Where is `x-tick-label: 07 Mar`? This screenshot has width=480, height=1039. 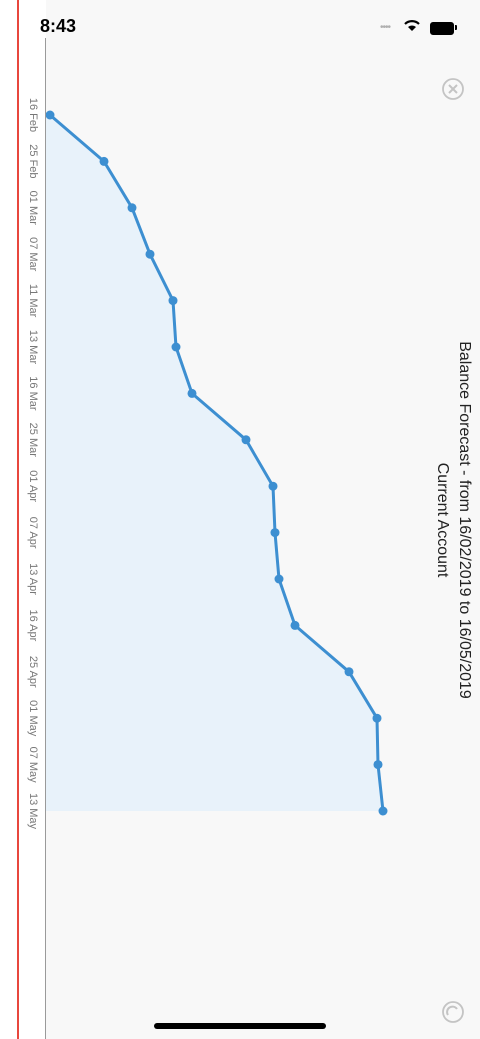
x-tick-label: 07 Mar is located at coordinates (33, 254).